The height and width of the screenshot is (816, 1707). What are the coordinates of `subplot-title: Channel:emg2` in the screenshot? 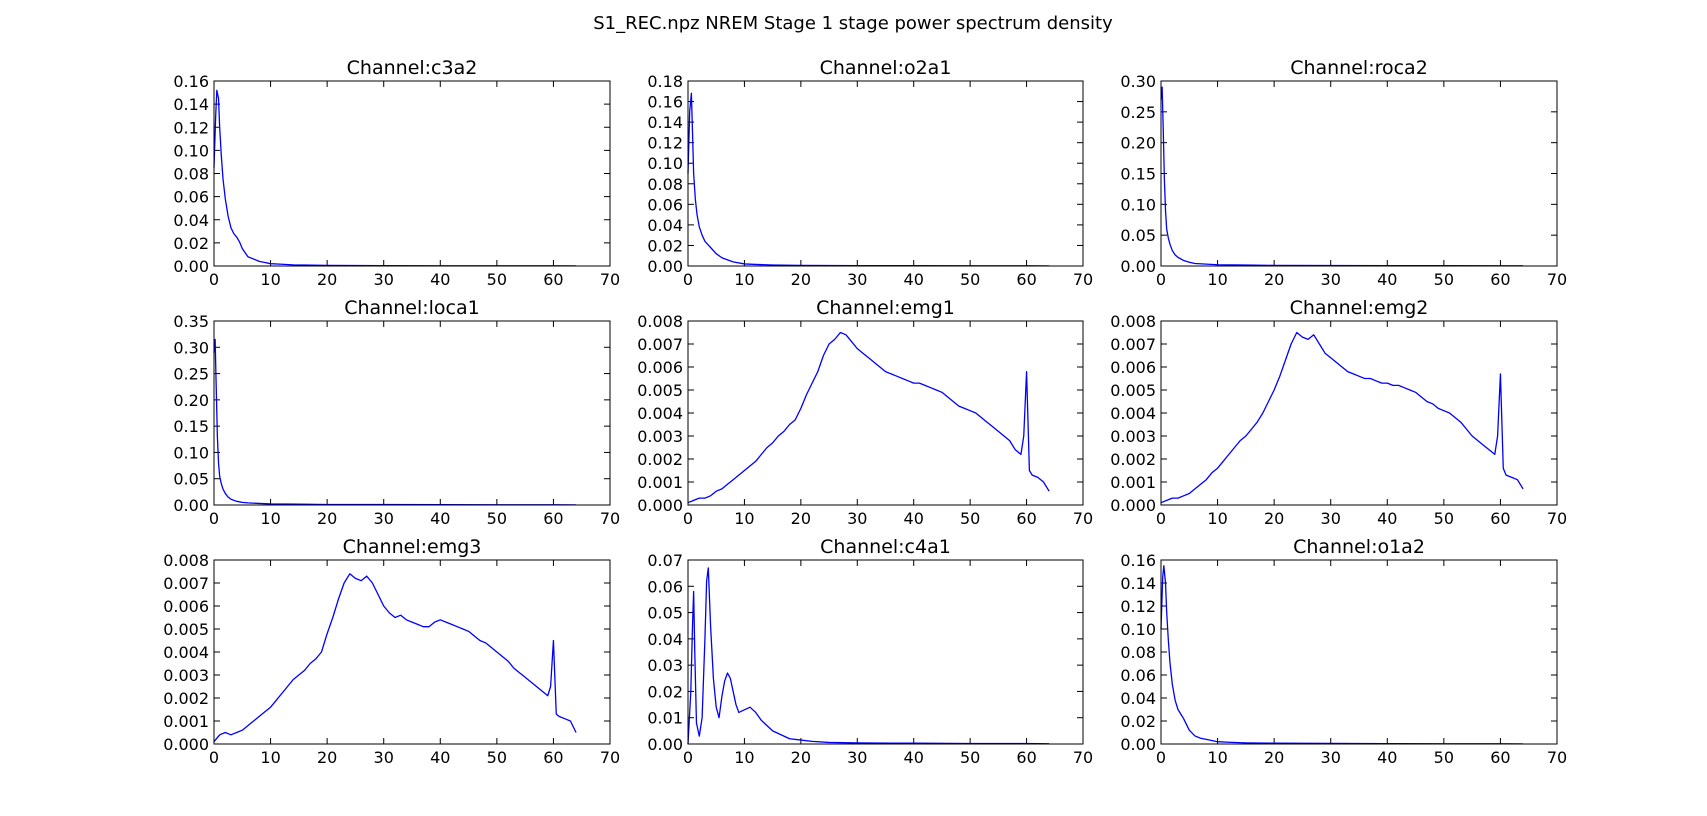 It's located at (1359, 308).